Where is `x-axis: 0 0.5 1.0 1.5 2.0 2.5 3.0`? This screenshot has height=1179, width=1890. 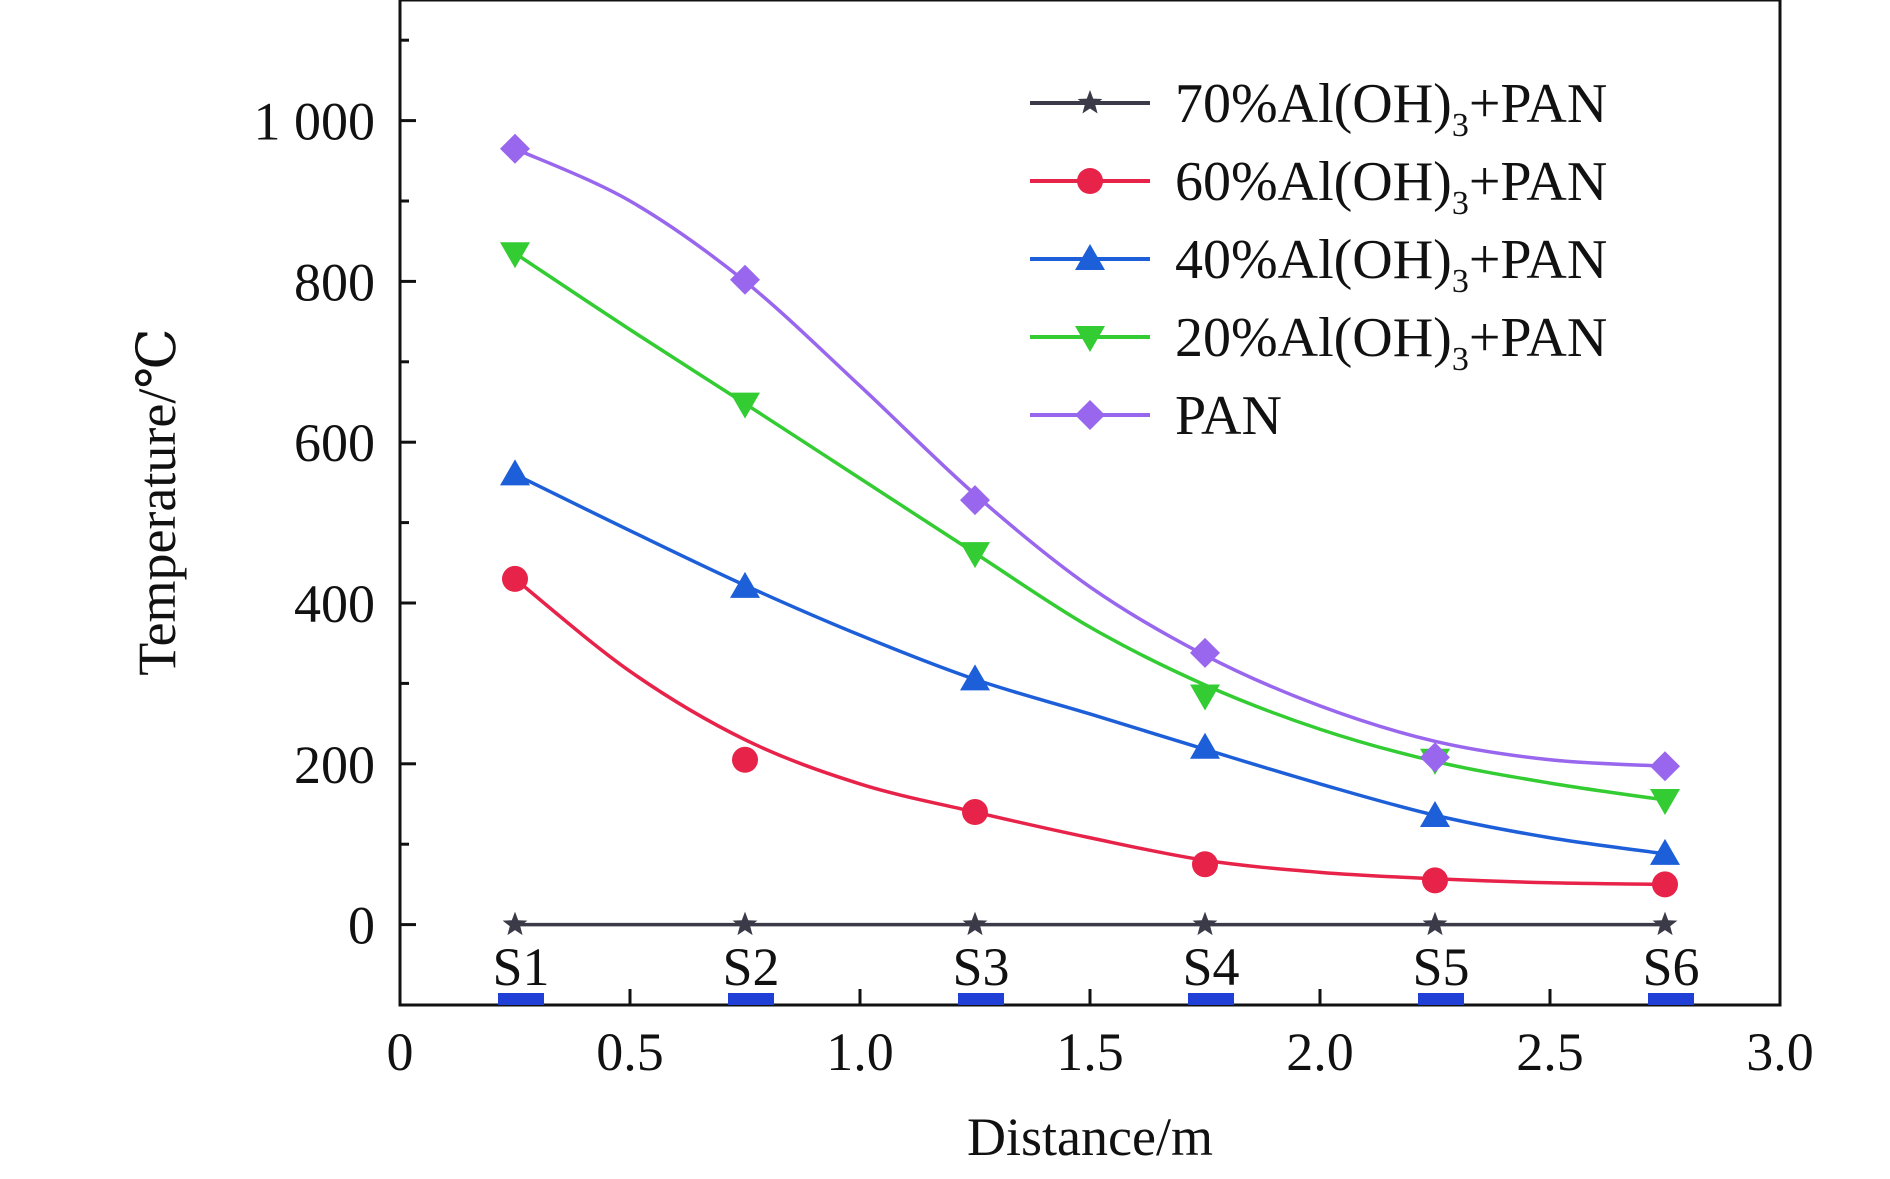
x-axis: 0 0.5 1.0 1.5 2.0 2.5 3.0 is located at coordinates (1100, 1035).